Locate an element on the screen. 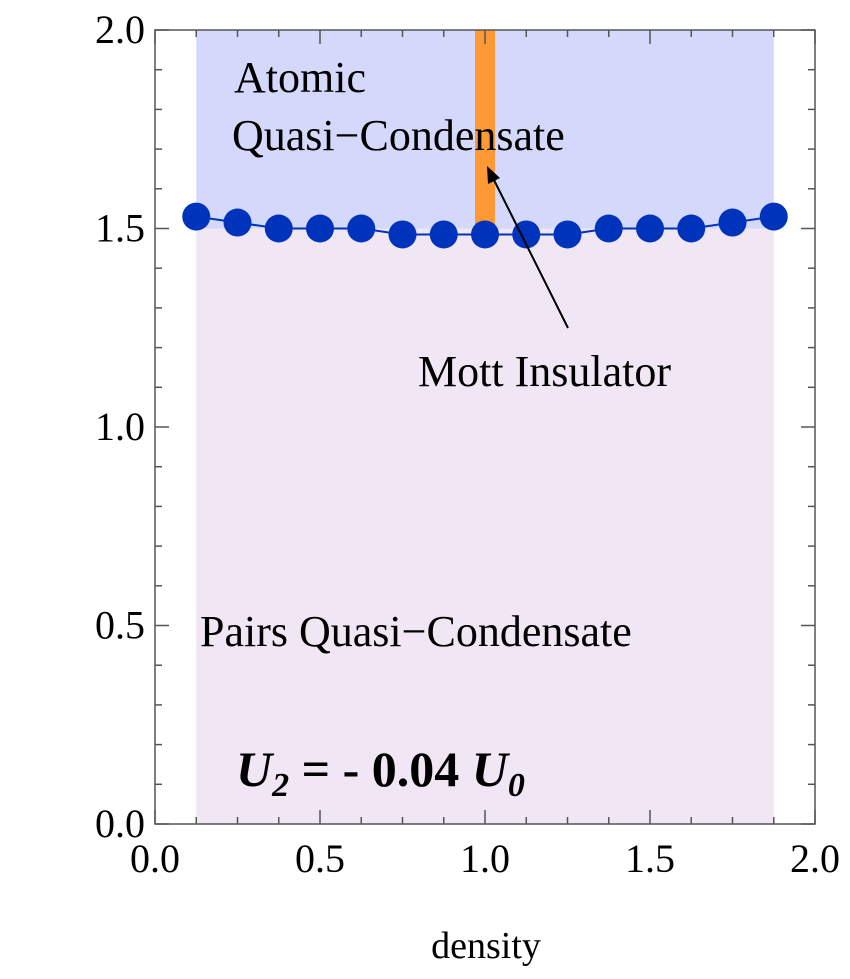  x-tick-labels: 0.0 0.5 1.0 1.5 2.0 is located at coordinates (485, 858).